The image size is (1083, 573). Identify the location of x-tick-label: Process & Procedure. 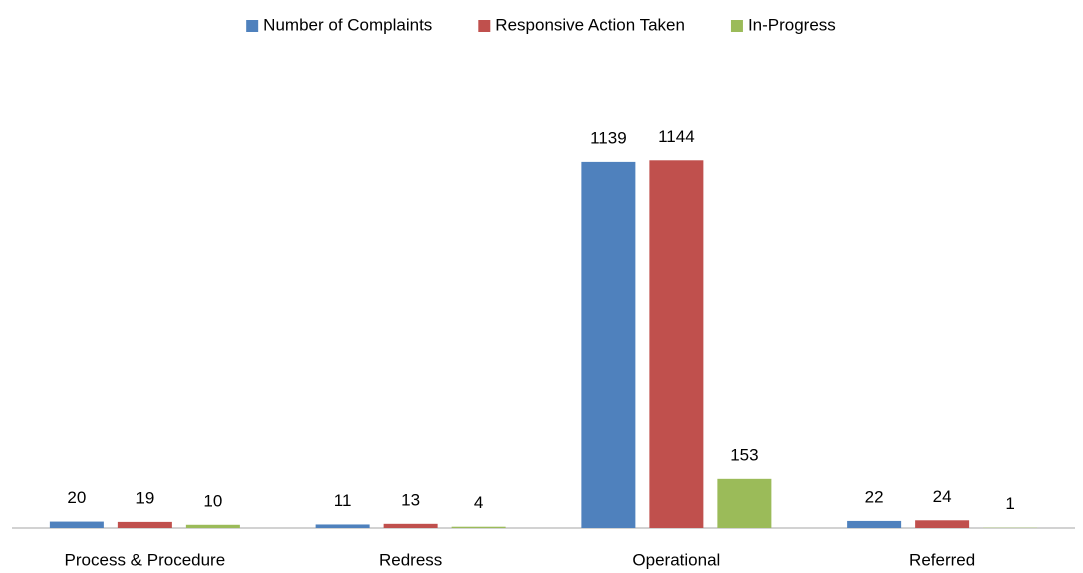
(145, 559).